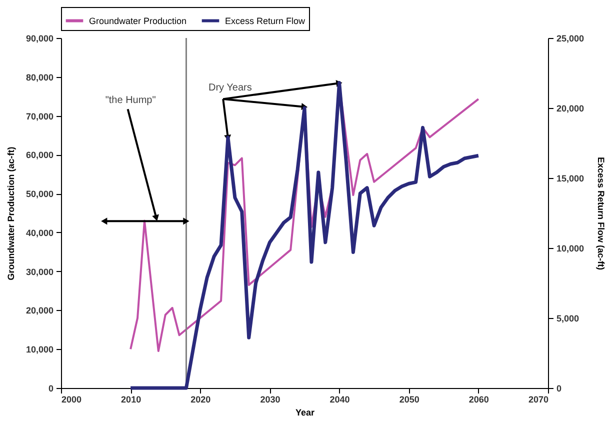  What do you see at coordinates (138, 21) in the screenshot?
I see `legend-label: Groundwater Production` at bounding box center [138, 21].